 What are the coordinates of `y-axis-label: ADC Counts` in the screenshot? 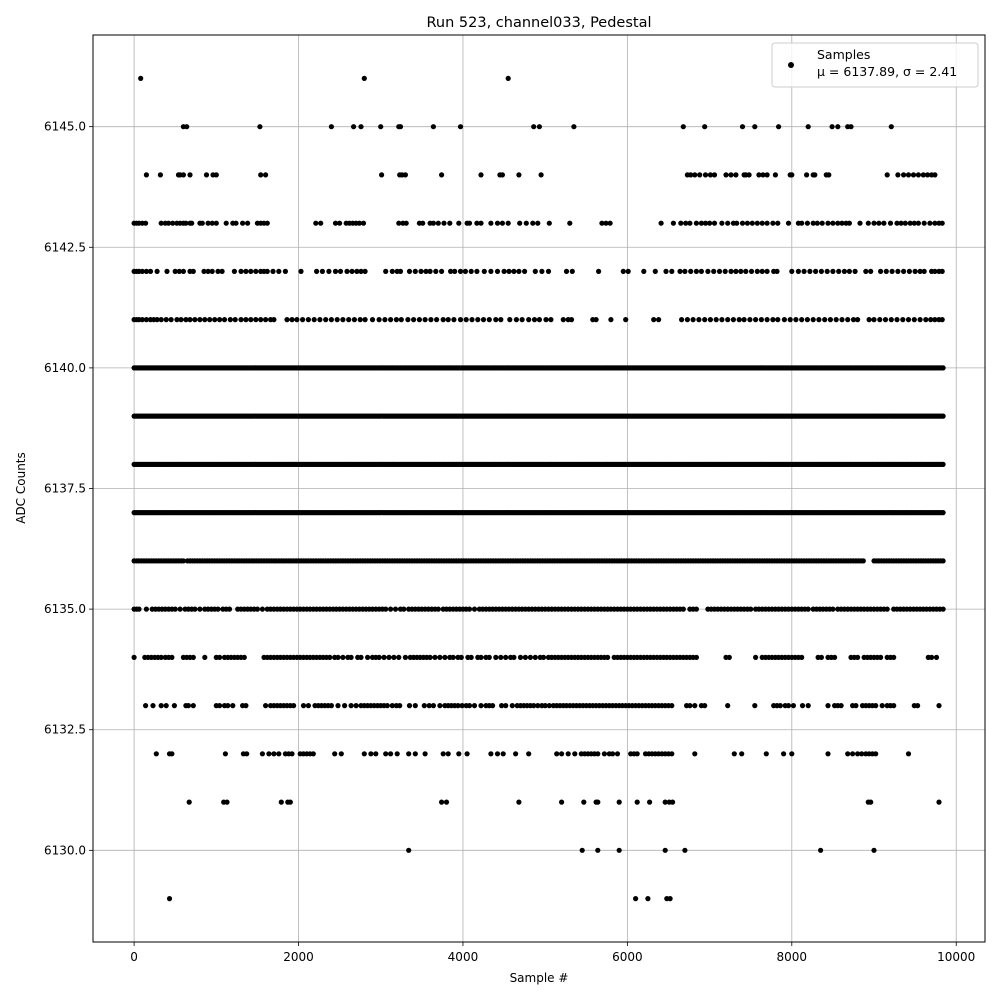 It's located at (21, 488).